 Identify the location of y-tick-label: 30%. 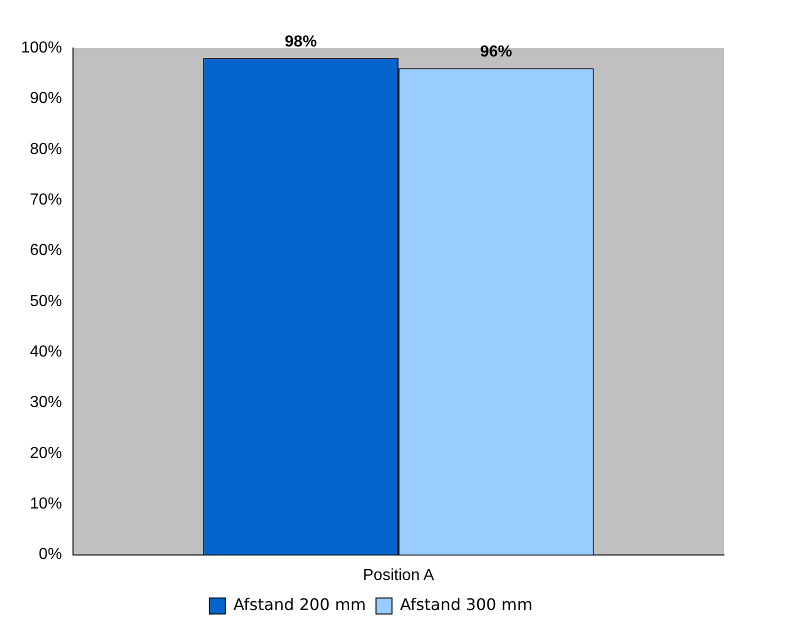
(46, 403).